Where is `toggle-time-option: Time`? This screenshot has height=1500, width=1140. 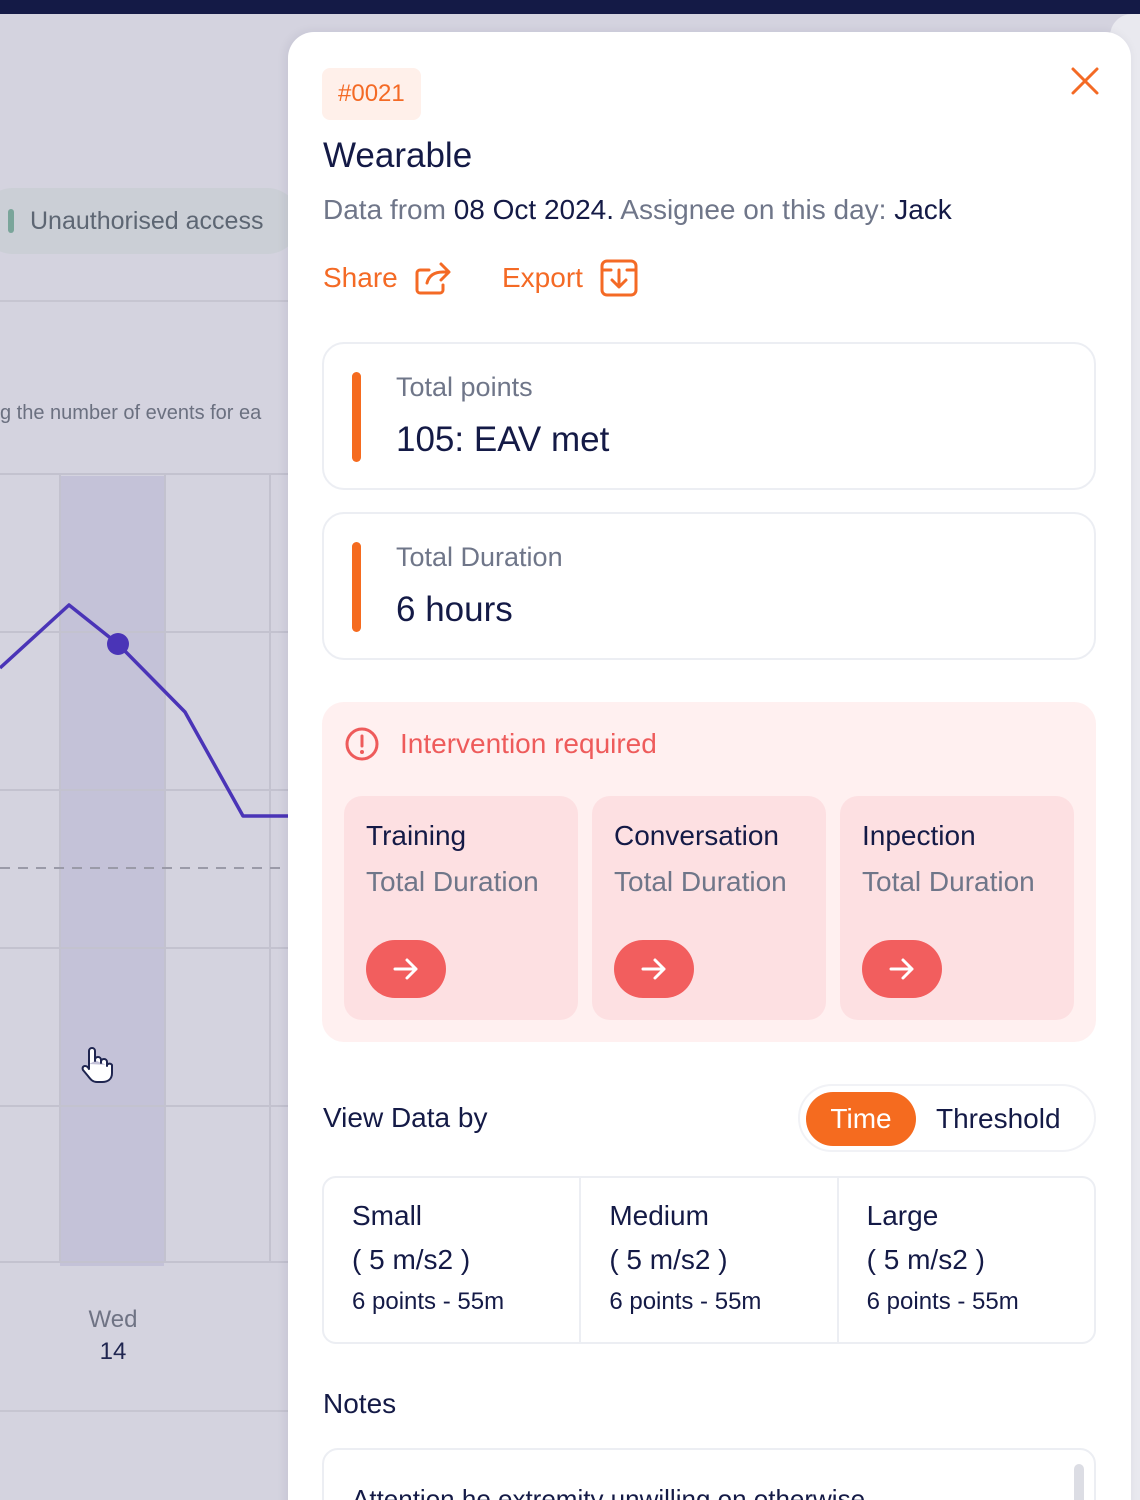 toggle-time-option: Time is located at coordinates (861, 1119).